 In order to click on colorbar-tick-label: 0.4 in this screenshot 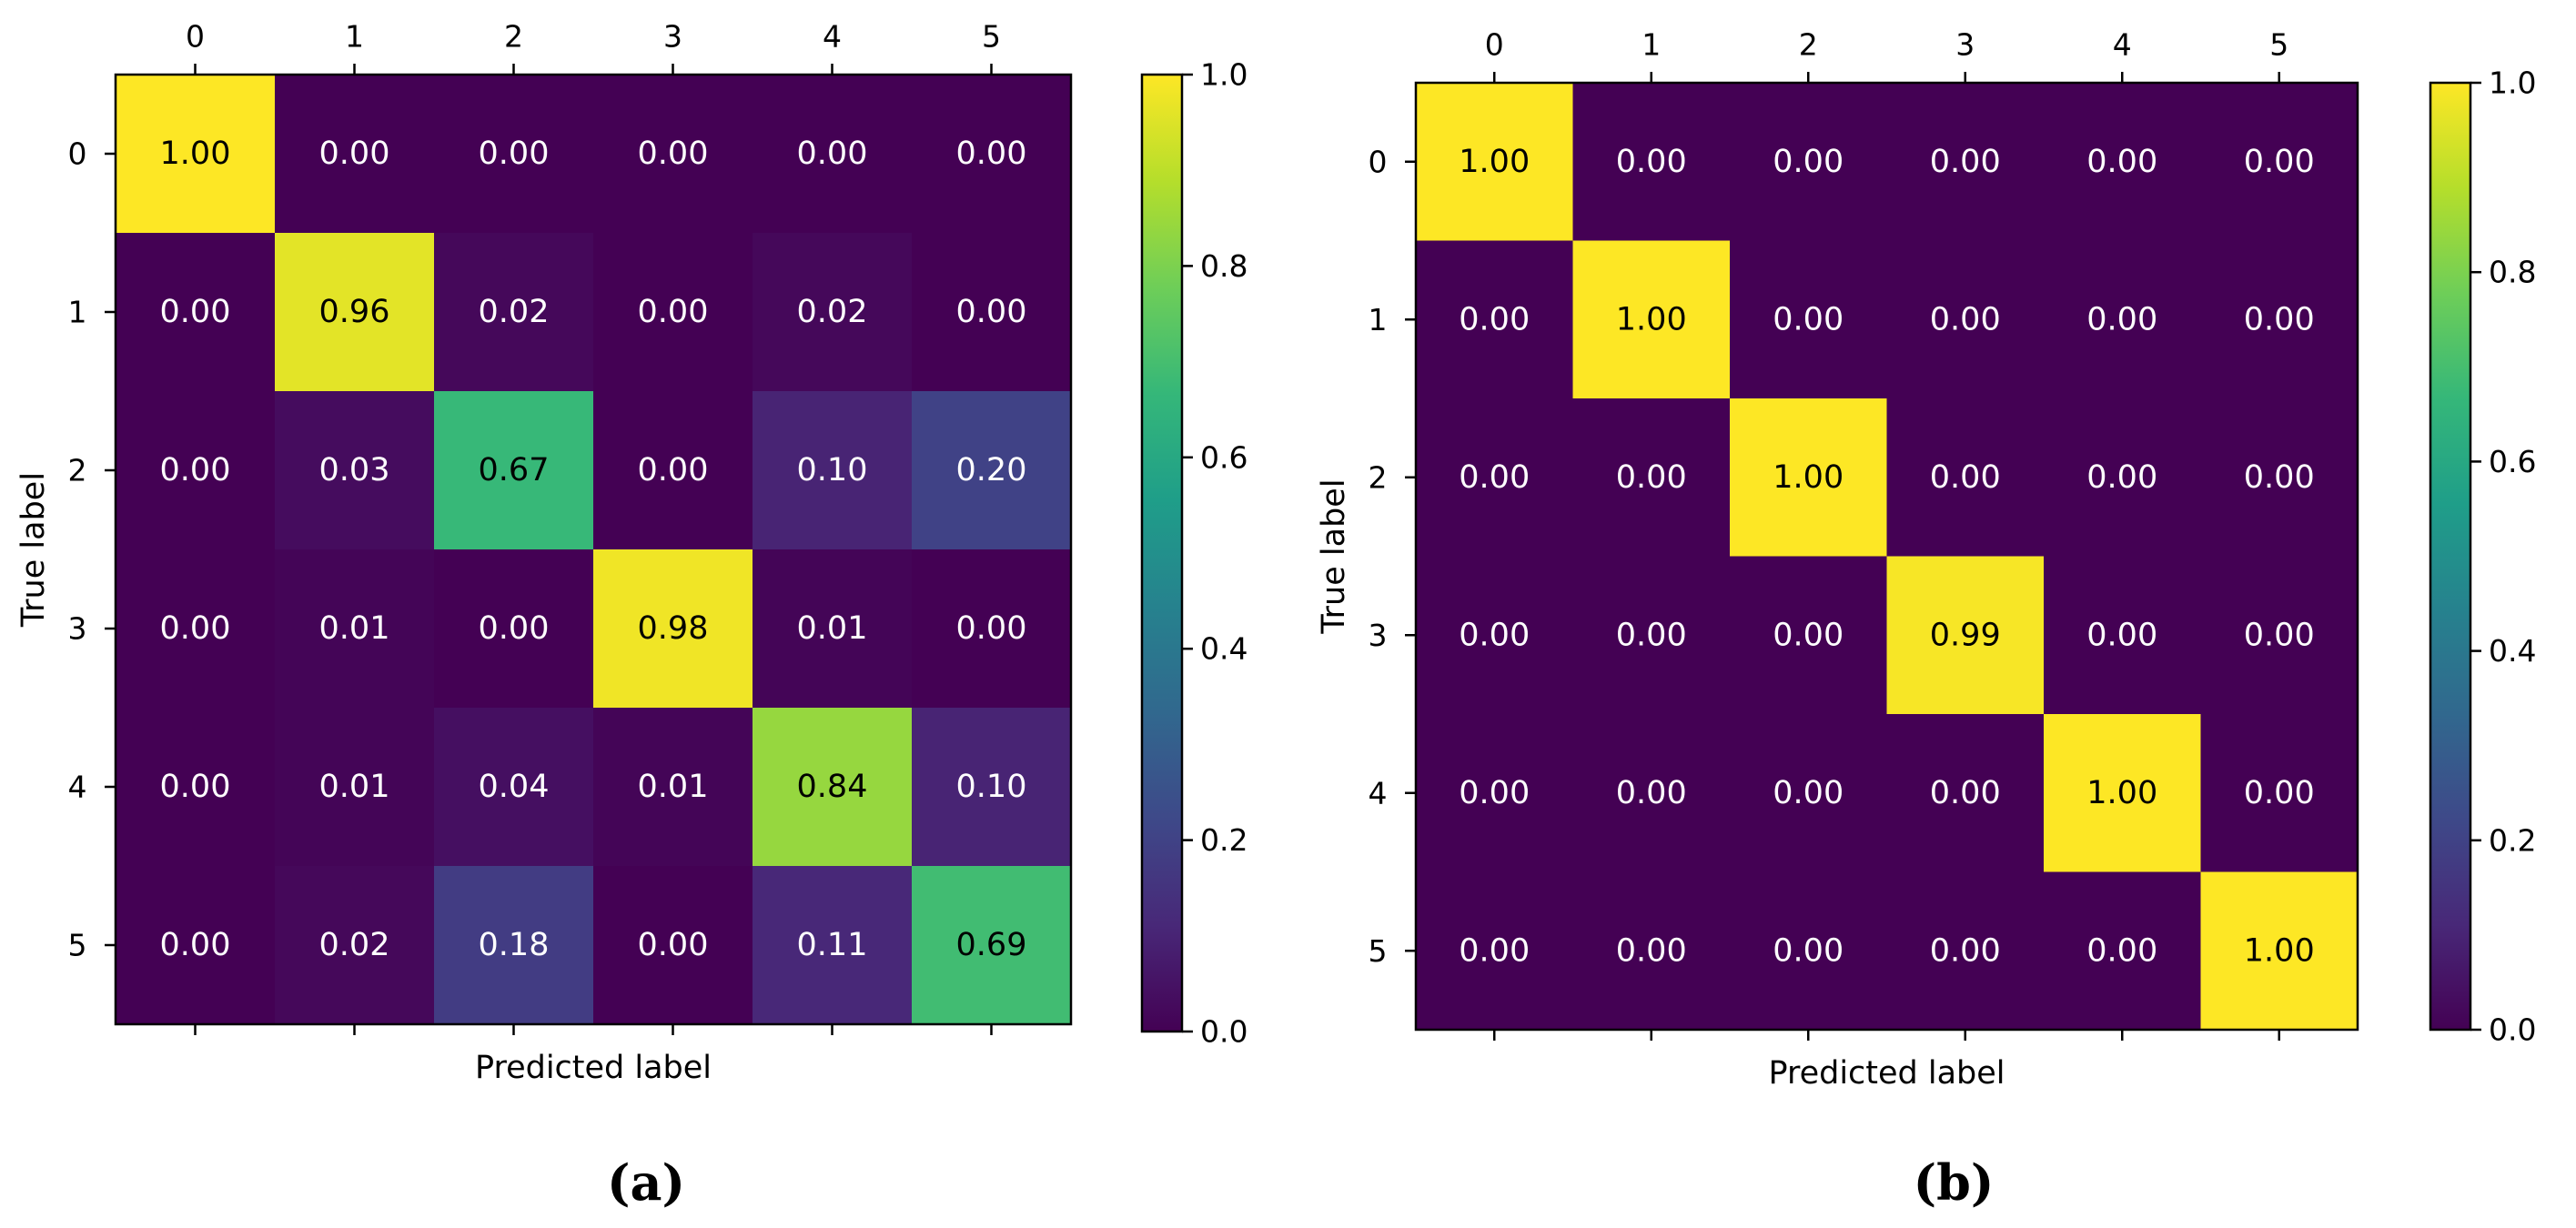, I will do `click(2512, 651)`.